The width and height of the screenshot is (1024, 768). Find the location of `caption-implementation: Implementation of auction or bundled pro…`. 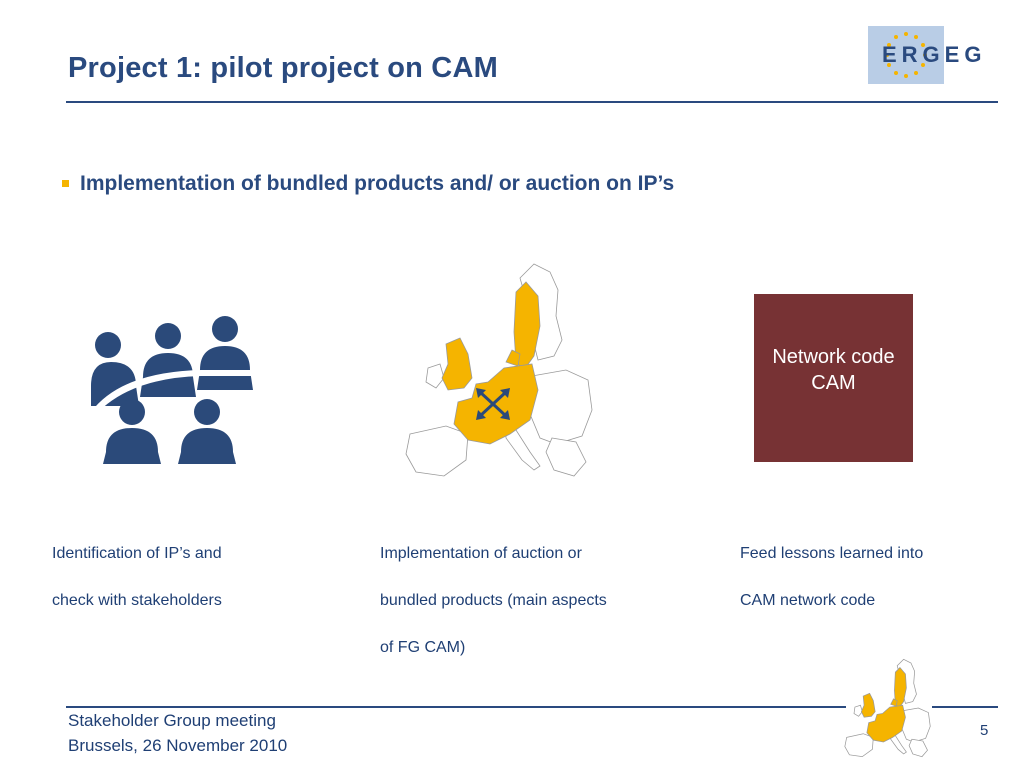

caption-implementation: Implementation of auction or bundled pro… is located at coordinates (530, 600).